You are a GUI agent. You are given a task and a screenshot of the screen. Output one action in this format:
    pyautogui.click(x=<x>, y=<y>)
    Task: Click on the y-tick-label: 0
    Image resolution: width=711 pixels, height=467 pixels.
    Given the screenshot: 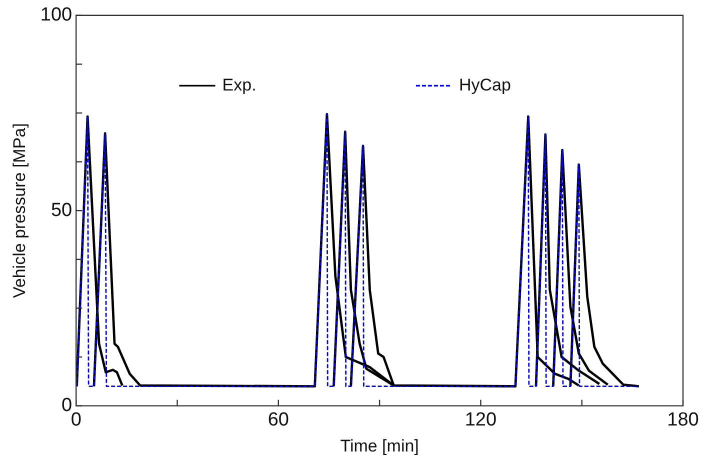 What is the action you would take?
    pyautogui.click(x=67, y=405)
    